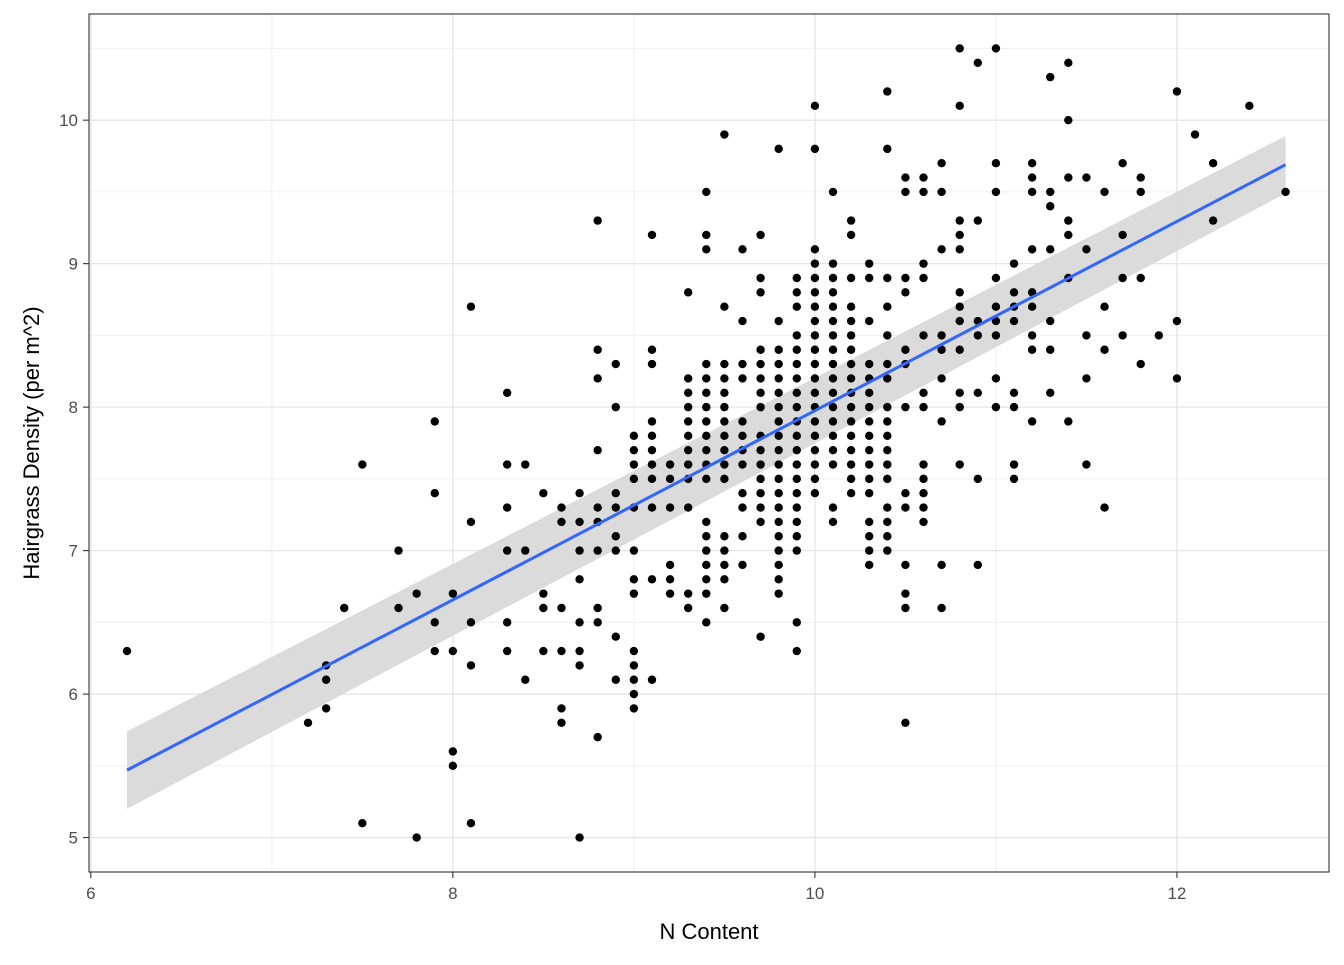 This screenshot has height=965, width=1344. What do you see at coordinates (1176, 893) in the screenshot?
I see `x-tick-label: 12` at bounding box center [1176, 893].